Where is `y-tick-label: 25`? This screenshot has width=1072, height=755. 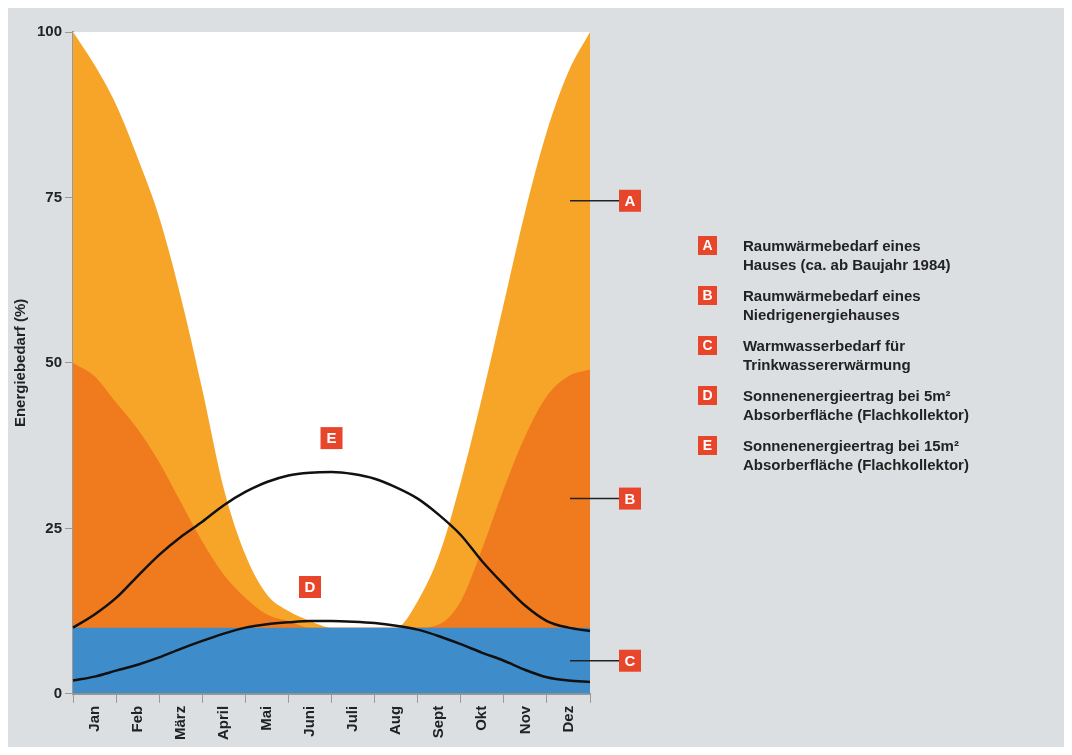
y-tick-label: 25 is located at coordinates (54, 527).